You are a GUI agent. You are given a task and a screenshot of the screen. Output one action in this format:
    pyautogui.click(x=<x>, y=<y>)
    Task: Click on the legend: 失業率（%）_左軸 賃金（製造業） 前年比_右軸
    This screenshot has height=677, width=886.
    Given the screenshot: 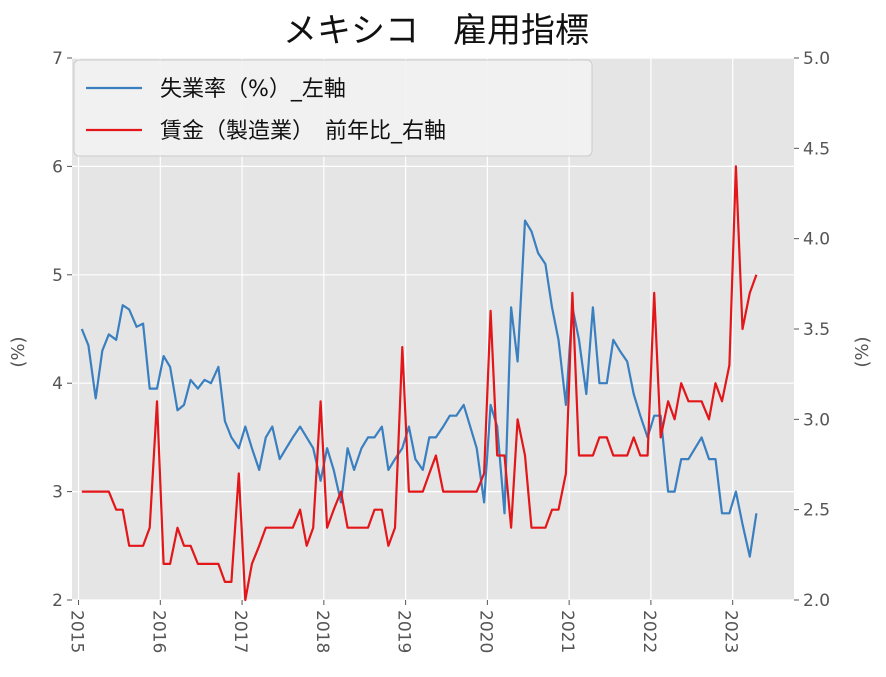 What is the action you would take?
    pyautogui.click(x=333, y=108)
    